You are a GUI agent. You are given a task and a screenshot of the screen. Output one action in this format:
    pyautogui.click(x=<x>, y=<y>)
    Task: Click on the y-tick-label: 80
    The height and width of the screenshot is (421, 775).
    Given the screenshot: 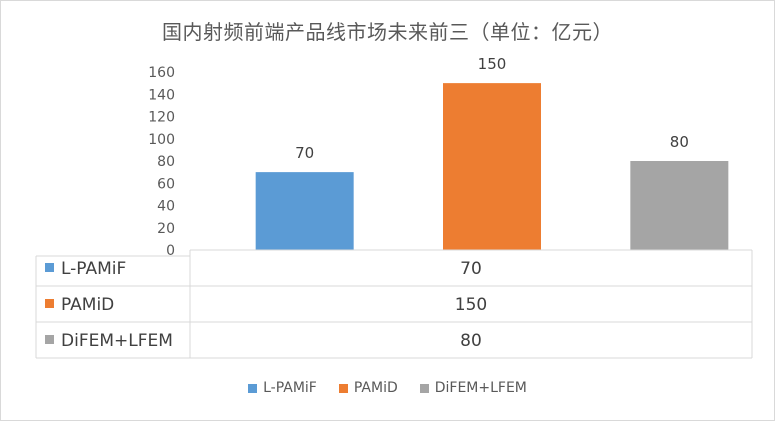 What is the action you would take?
    pyautogui.click(x=166, y=162)
    